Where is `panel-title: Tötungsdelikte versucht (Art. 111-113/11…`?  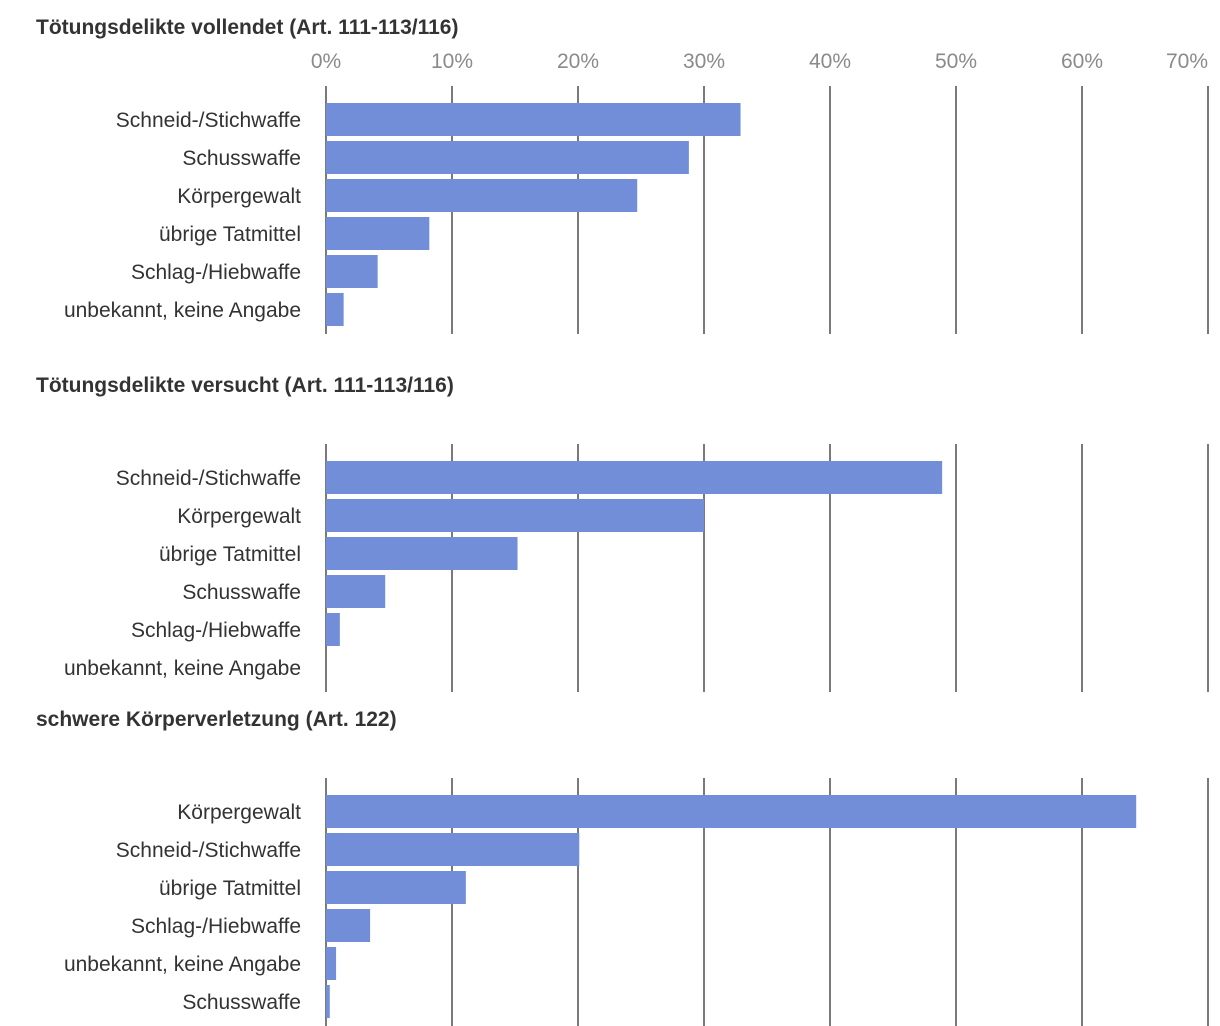
panel-title: Tötungsdelikte versucht (Art. 111-113/11… is located at coordinates (245, 385).